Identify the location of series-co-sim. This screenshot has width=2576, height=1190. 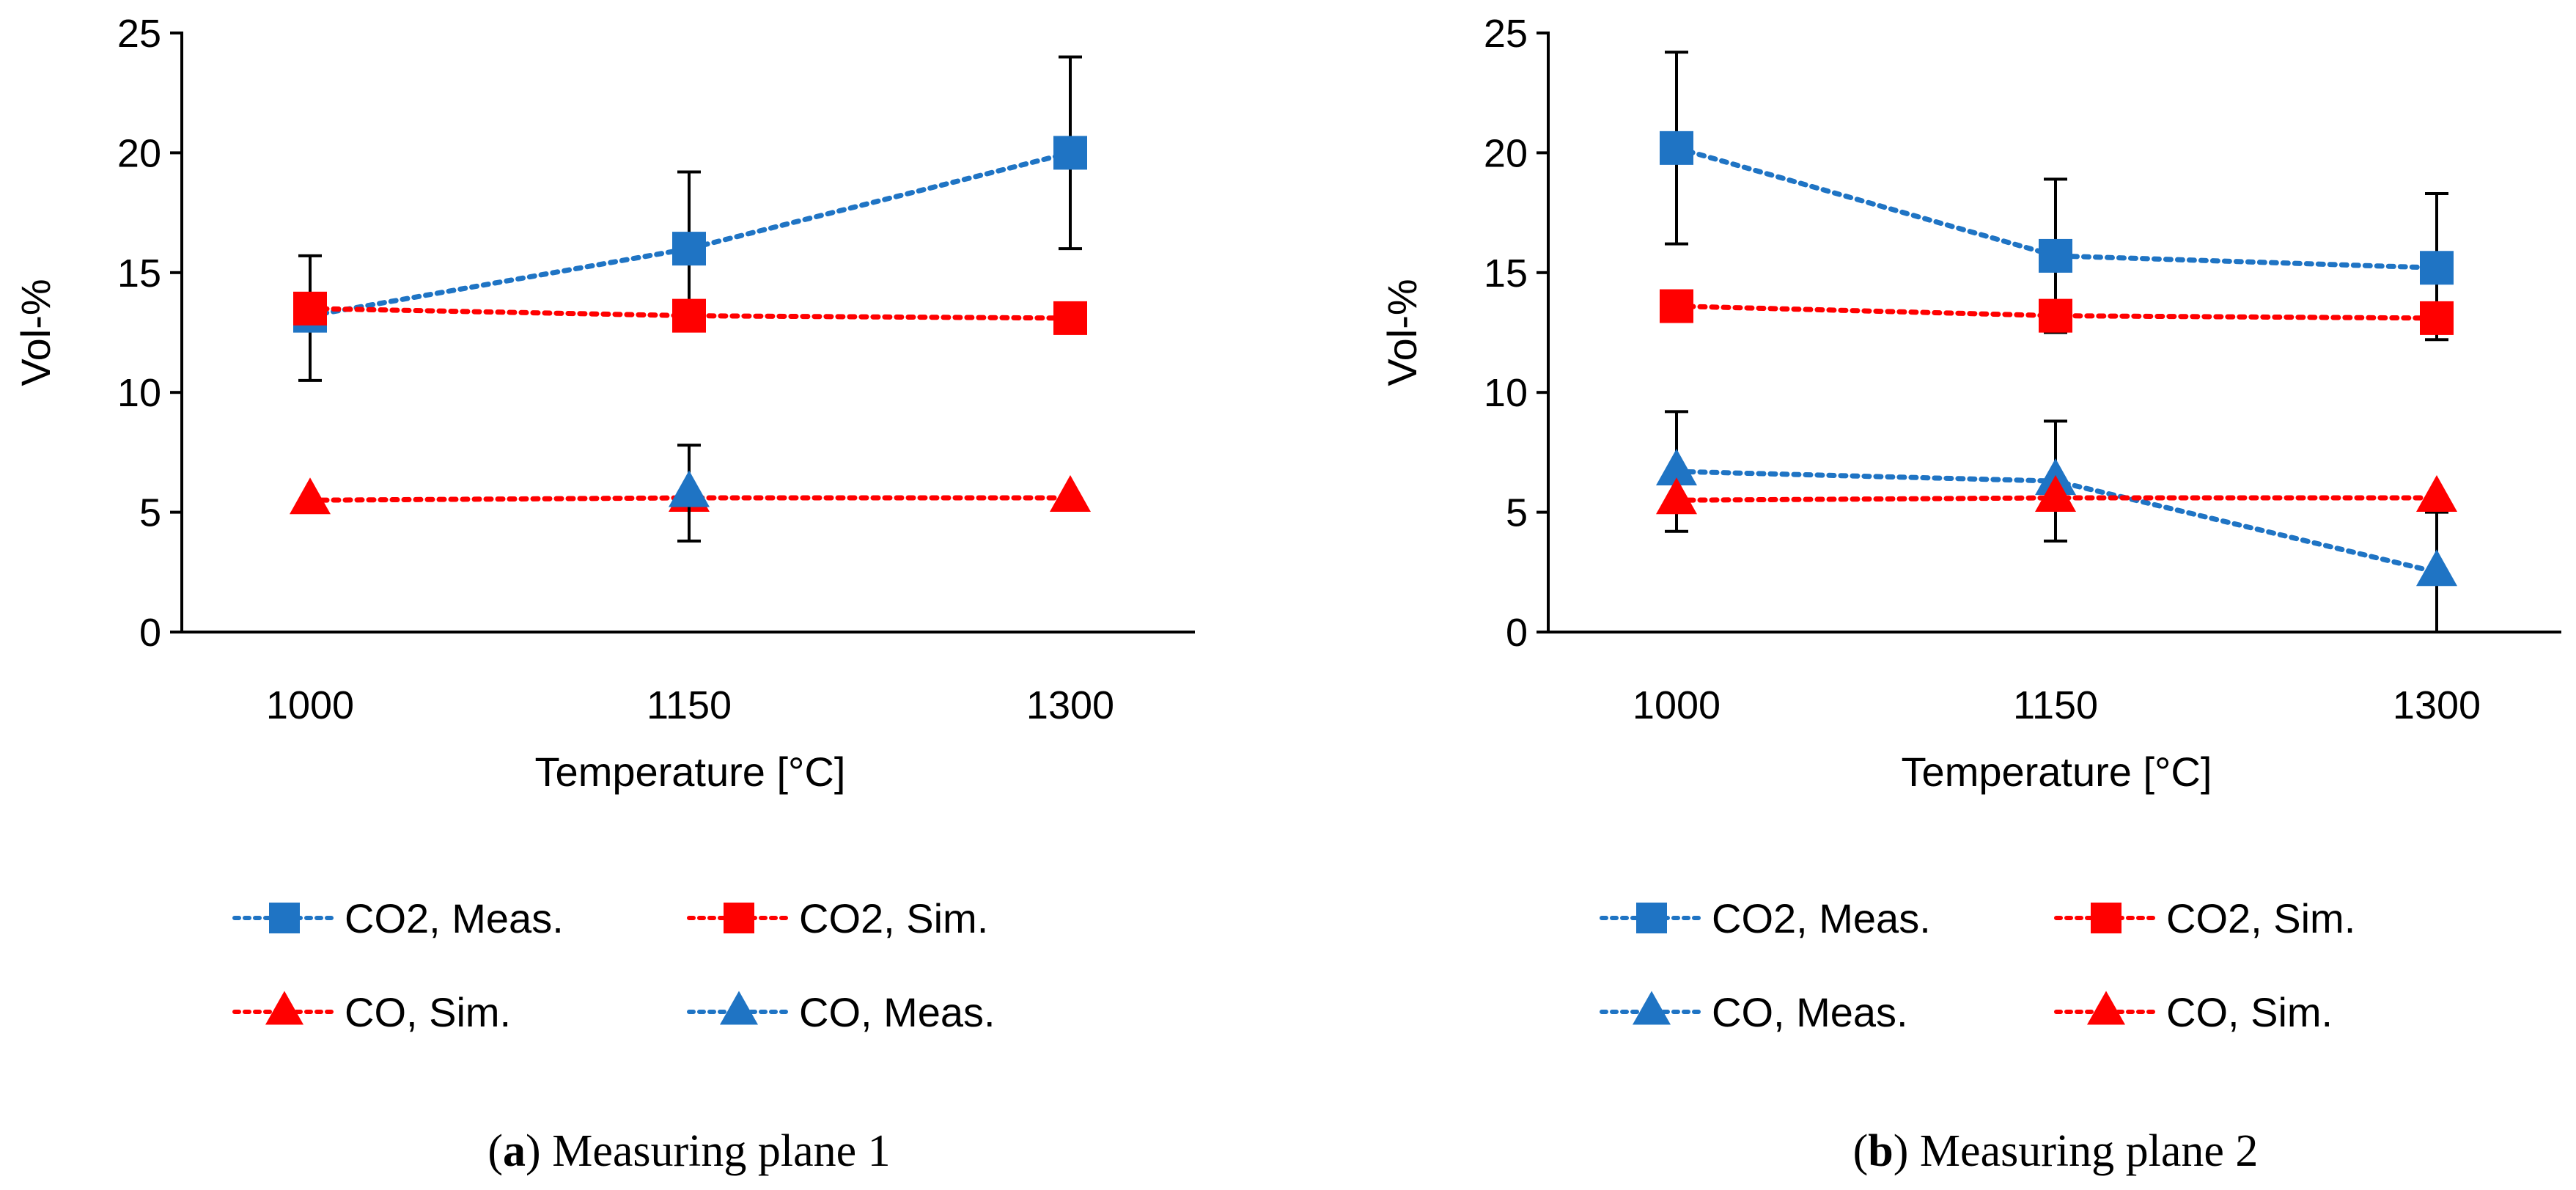
(2056, 495).